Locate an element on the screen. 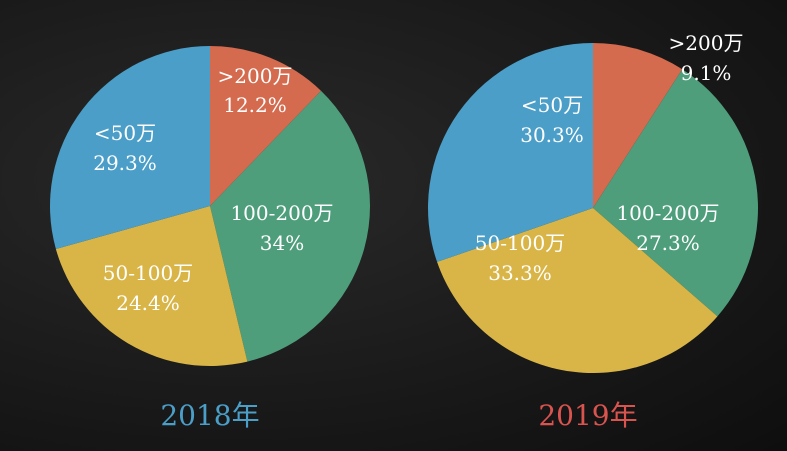 This screenshot has height=451, width=787. slice-value-label: 27.3% is located at coordinates (668, 243).